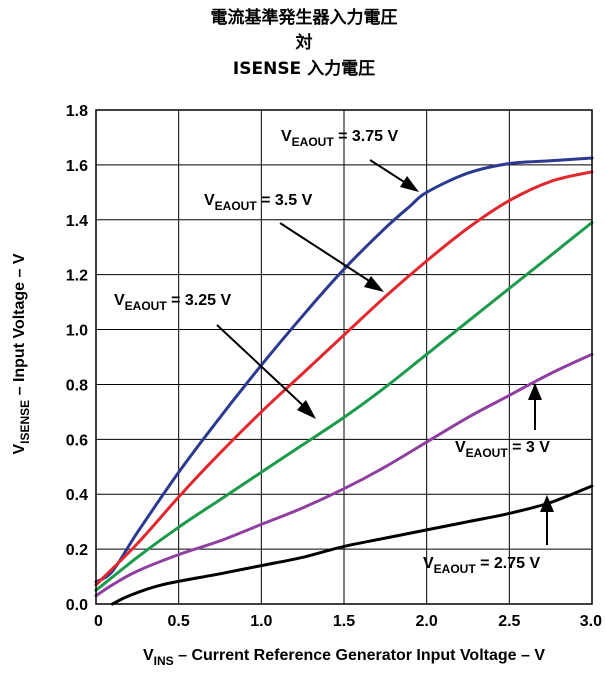 The height and width of the screenshot is (675, 606). Describe the element at coordinates (215, 355) in the screenshot. I see `annotation-vea-325: VEAOUT = 3.25 V` at that location.